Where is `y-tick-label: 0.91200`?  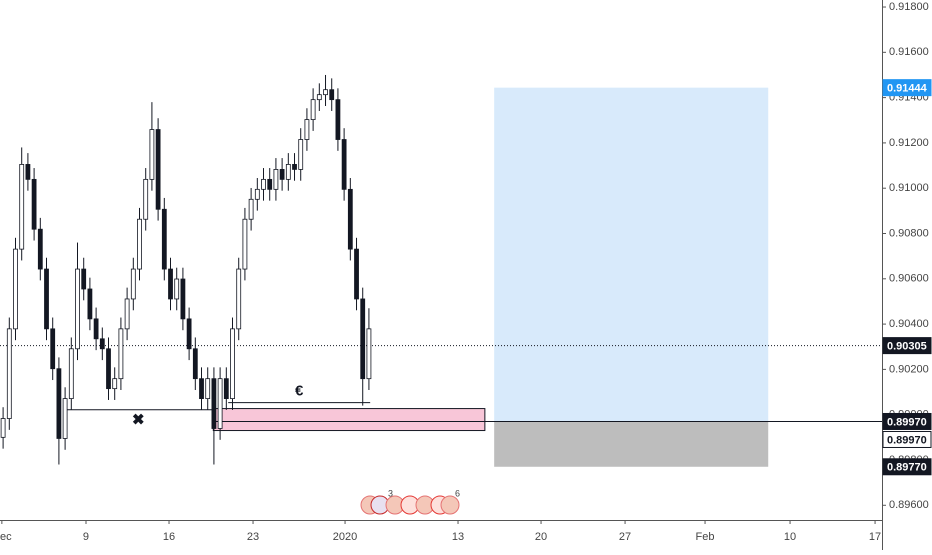
y-tick-label: 0.91200 is located at coordinates (909, 143).